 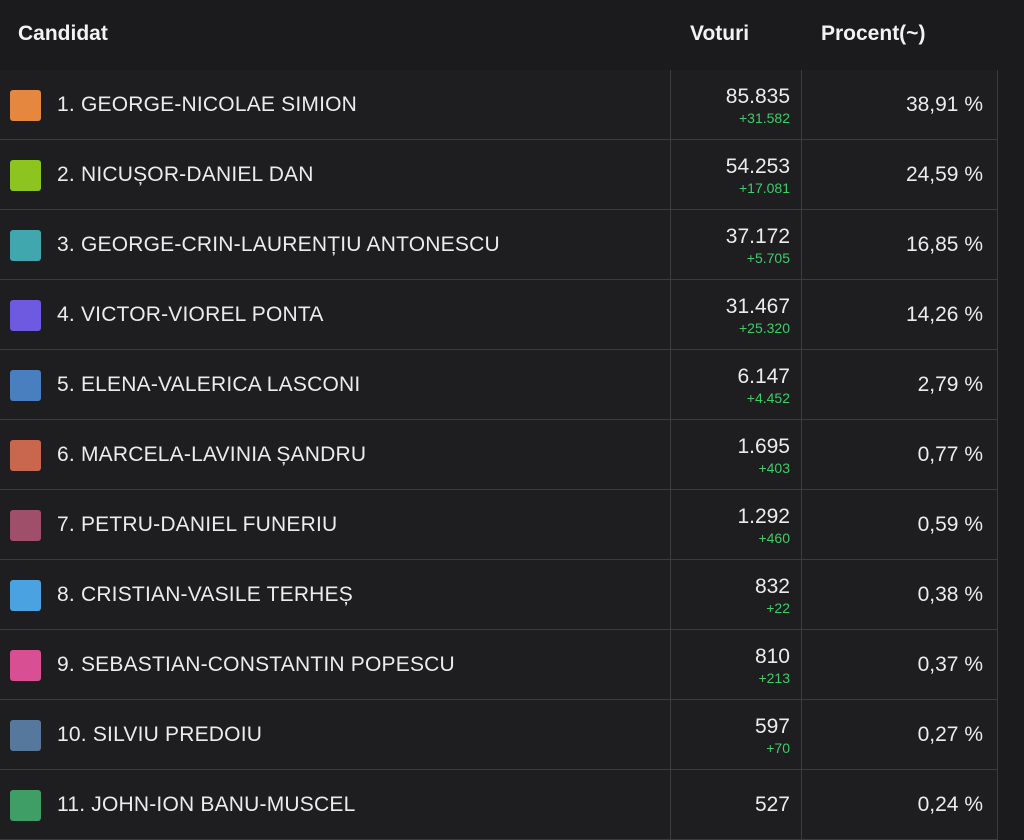 I want to click on candidate-name: 6. MARCELA-LAVINIA ȘANDRU, so click(x=212, y=454).